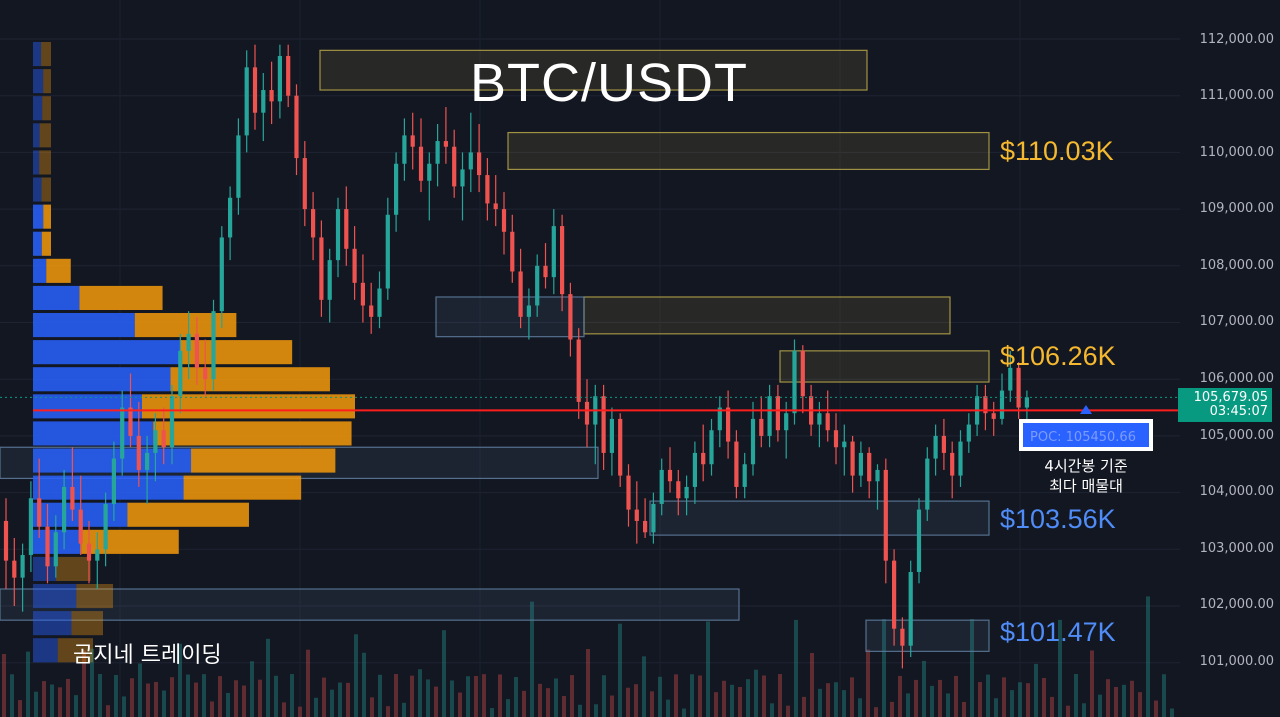  What do you see at coordinates (1086, 476) in the screenshot?
I see `poc-caption: 4시간봉 기준 최다 매물대` at bounding box center [1086, 476].